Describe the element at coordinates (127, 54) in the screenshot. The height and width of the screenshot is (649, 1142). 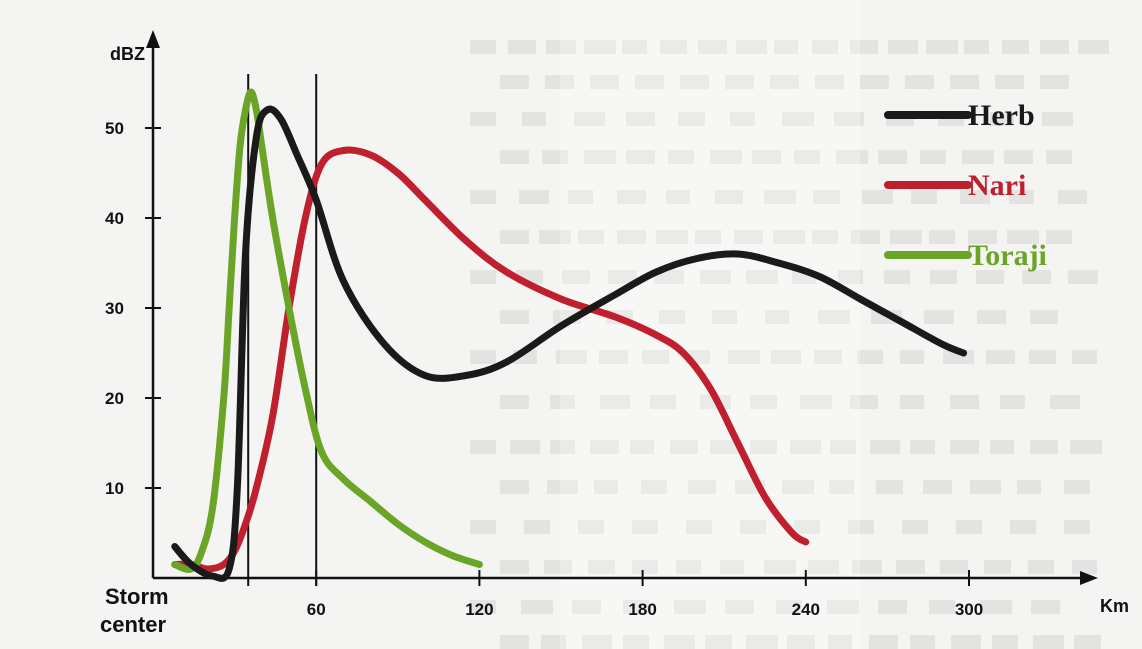
I see `y-axis-label: dBZ` at that location.